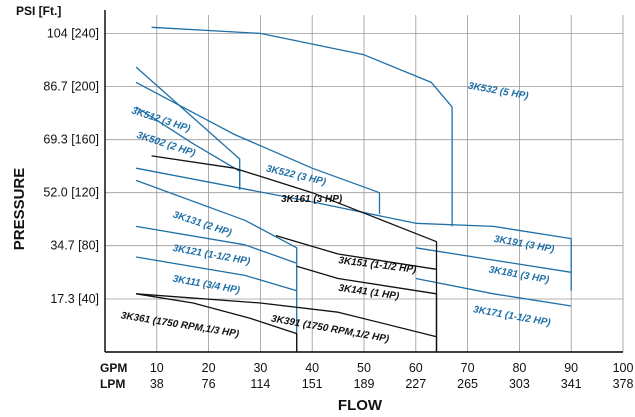  Describe the element at coordinates (209, 384) in the screenshot. I see `x-tick-lpm: 76` at that location.